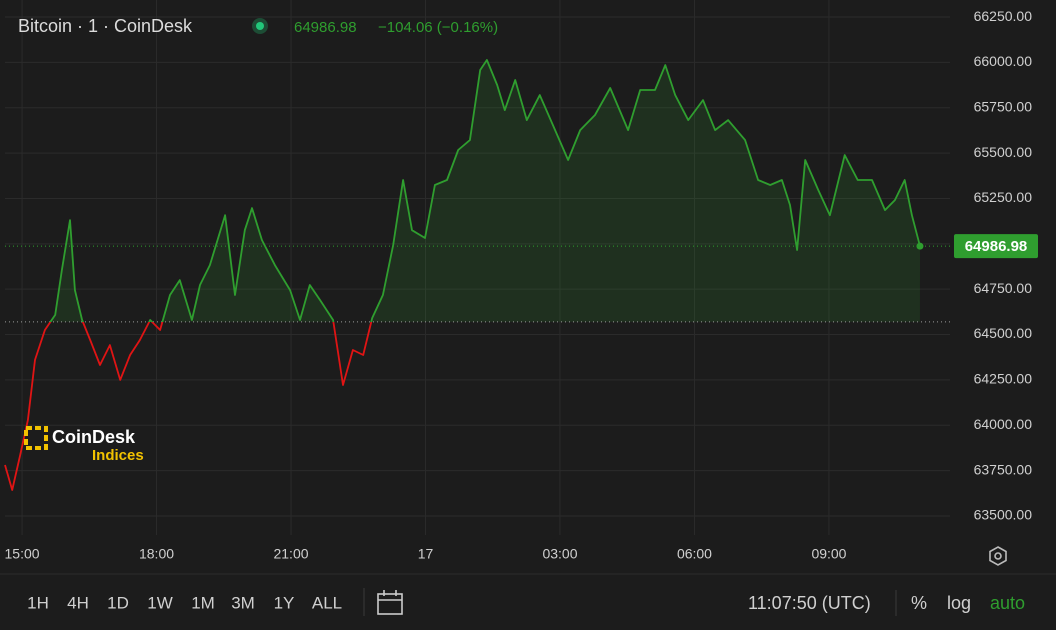 The height and width of the screenshot is (630, 1056). Describe the element at coordinates (260, 26) in the screenshot. I see `status-dot` at that location.